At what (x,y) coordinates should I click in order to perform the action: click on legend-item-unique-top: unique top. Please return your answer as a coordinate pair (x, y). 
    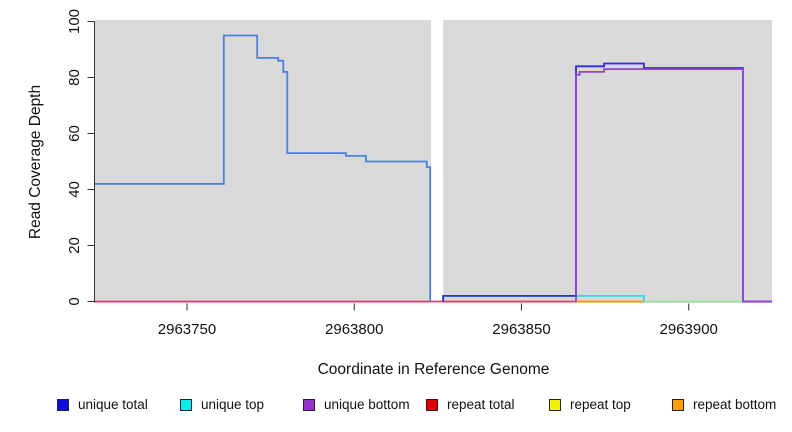
    Looking at the image, I should click on (241, 404).